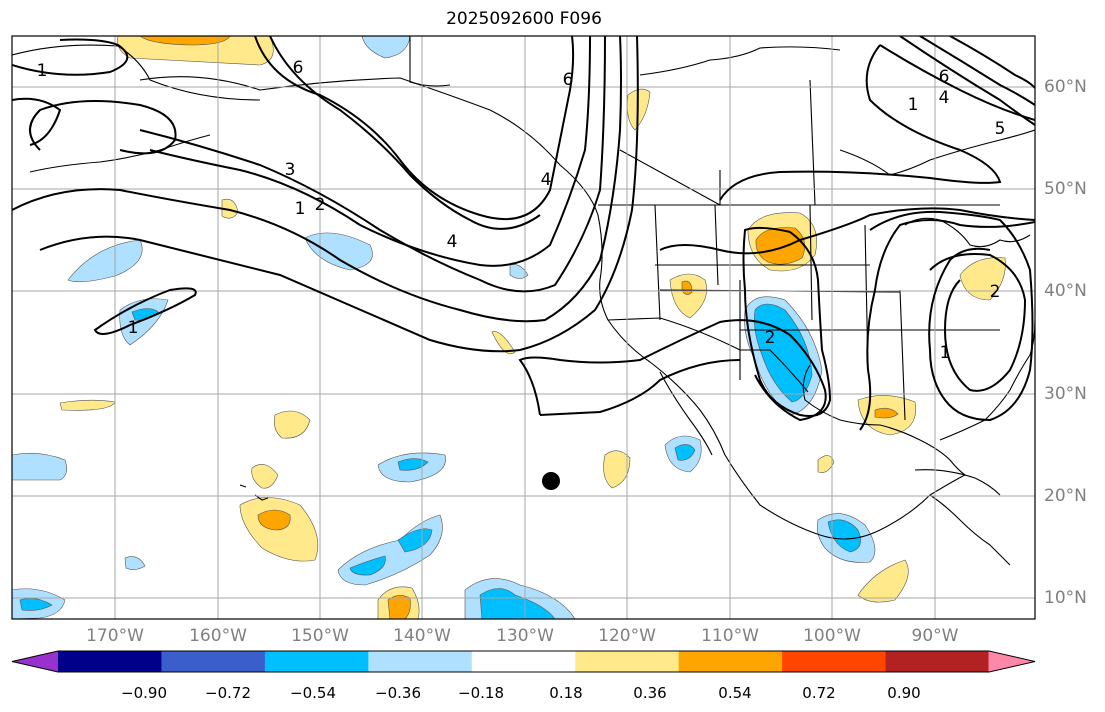 The width and height of the screenshot is (1105, 712). I want to click on colorbar-outline, so click(523, 661).